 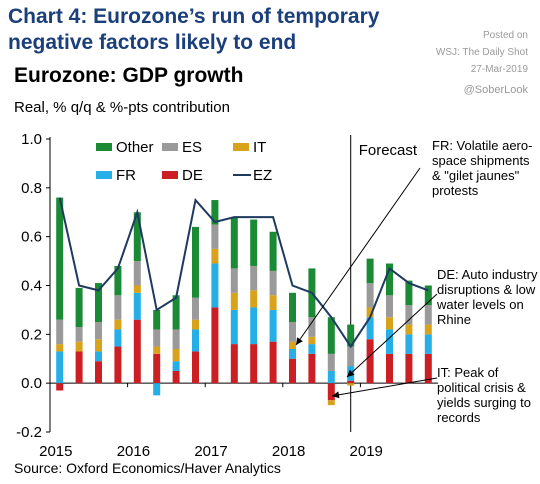 What do you see at coordinates (392, 335) in the screenshot?
I see `annotation-de-arrow` at bounding box center [392, 335].